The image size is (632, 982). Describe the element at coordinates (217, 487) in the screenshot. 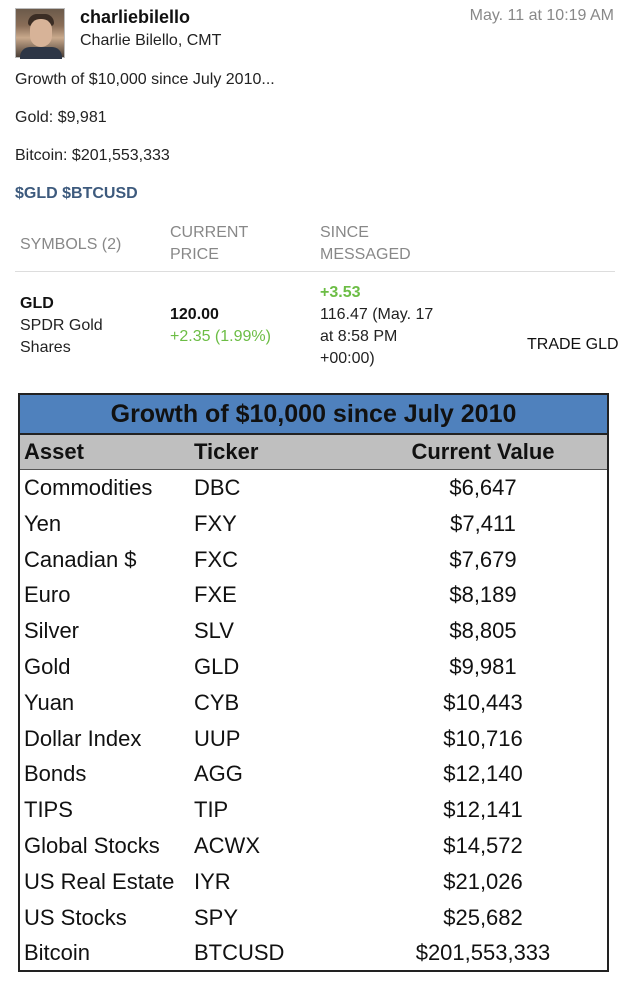

I see `cell-ticker: DBC` at that location.